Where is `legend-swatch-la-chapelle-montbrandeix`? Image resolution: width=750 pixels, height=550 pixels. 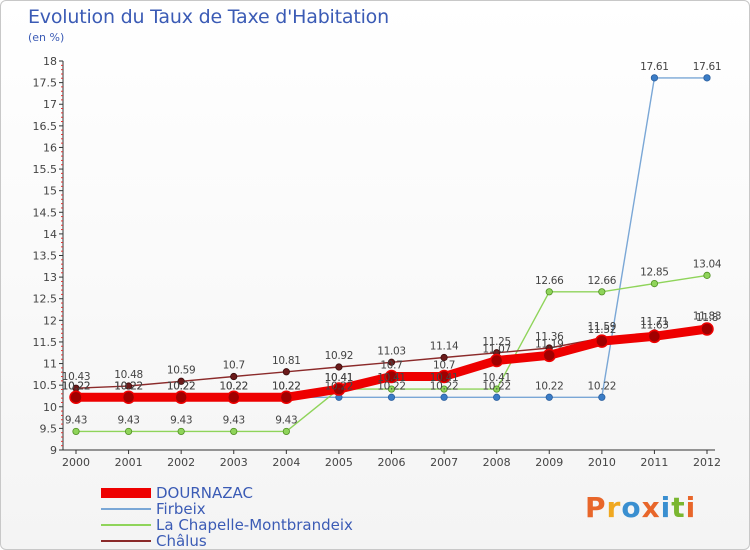 legend-swatch-la-chapelle-montbrandeix is located at coordinates (126, 525).